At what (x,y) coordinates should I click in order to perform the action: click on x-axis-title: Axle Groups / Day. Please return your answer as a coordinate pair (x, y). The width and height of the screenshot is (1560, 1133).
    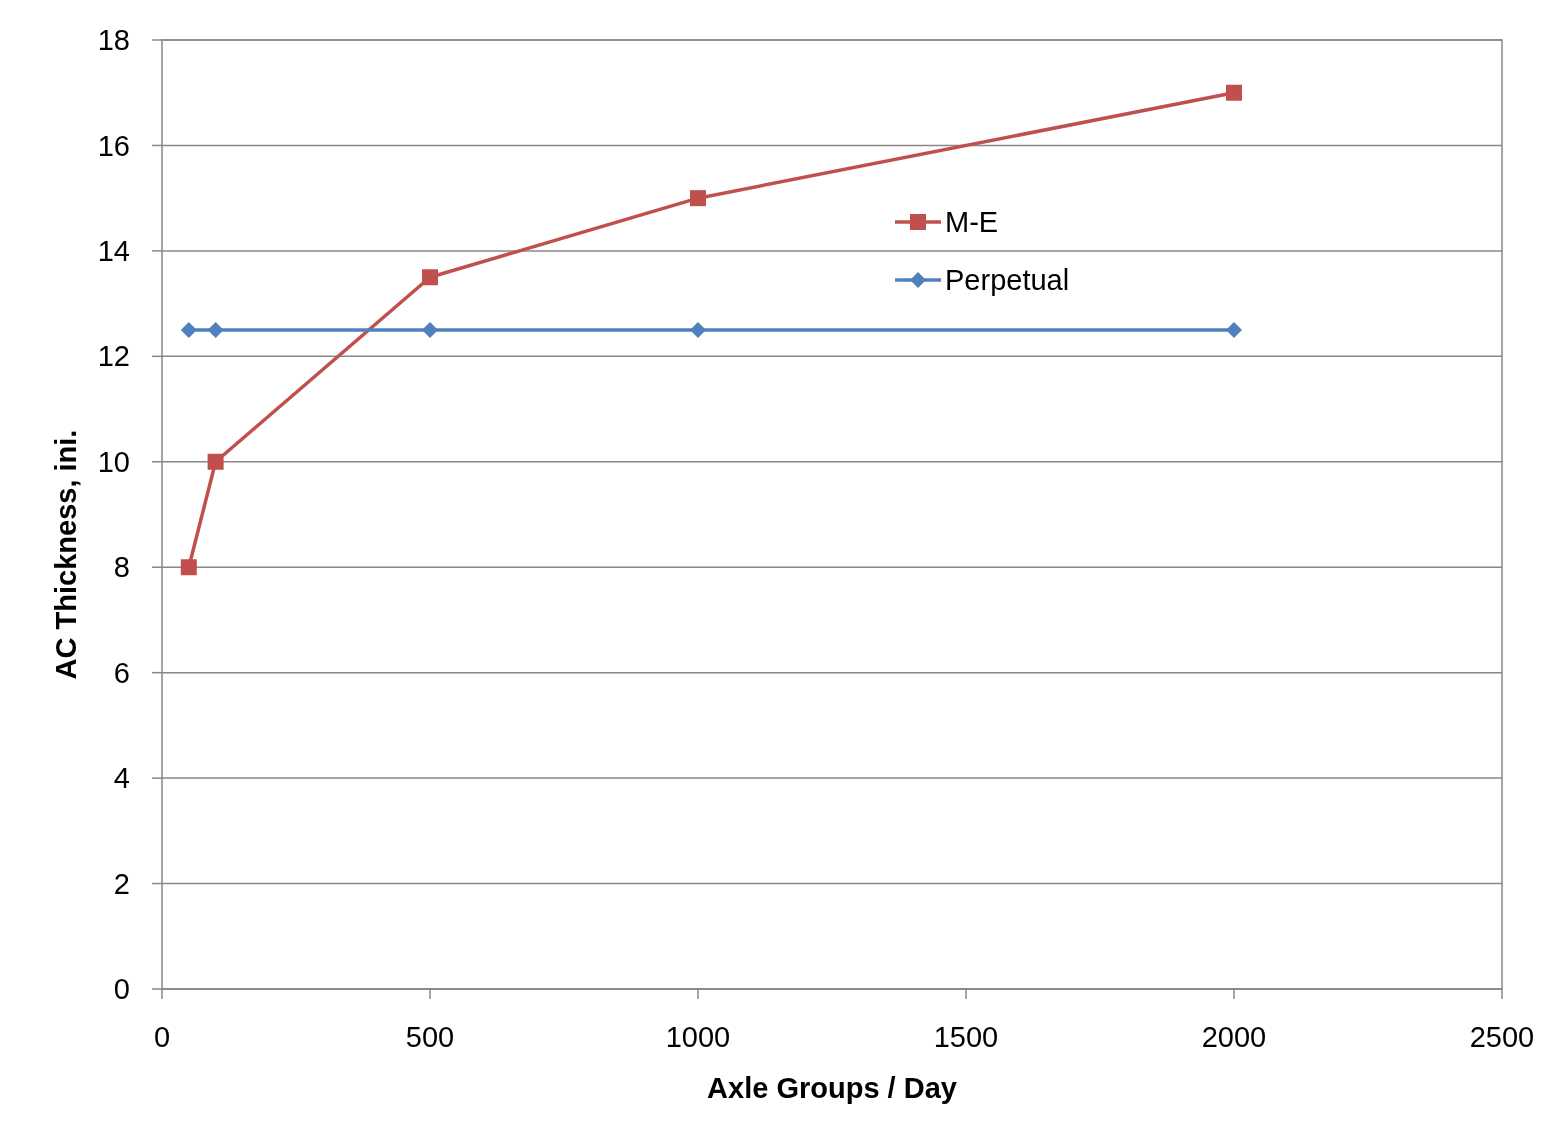
    Looking at the image, I should click on (832, 1088).